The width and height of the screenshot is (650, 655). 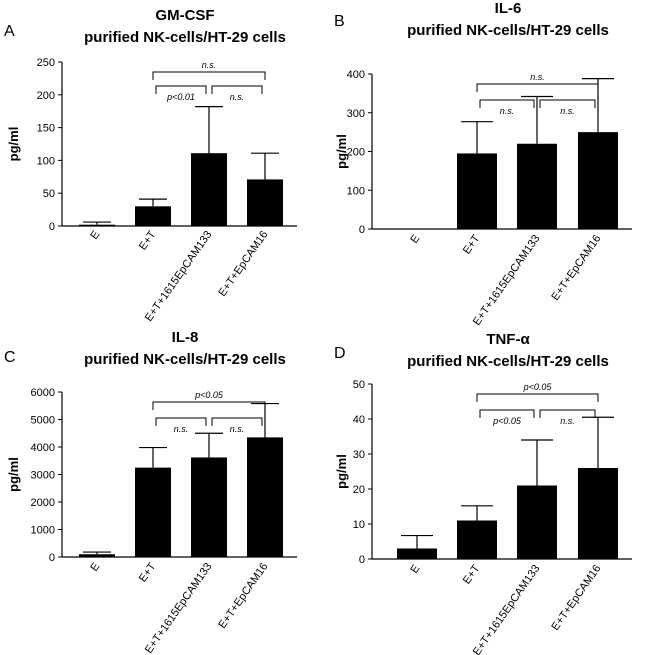 I want to click on chart-title: TNF-α, so click(x=508, y=339).